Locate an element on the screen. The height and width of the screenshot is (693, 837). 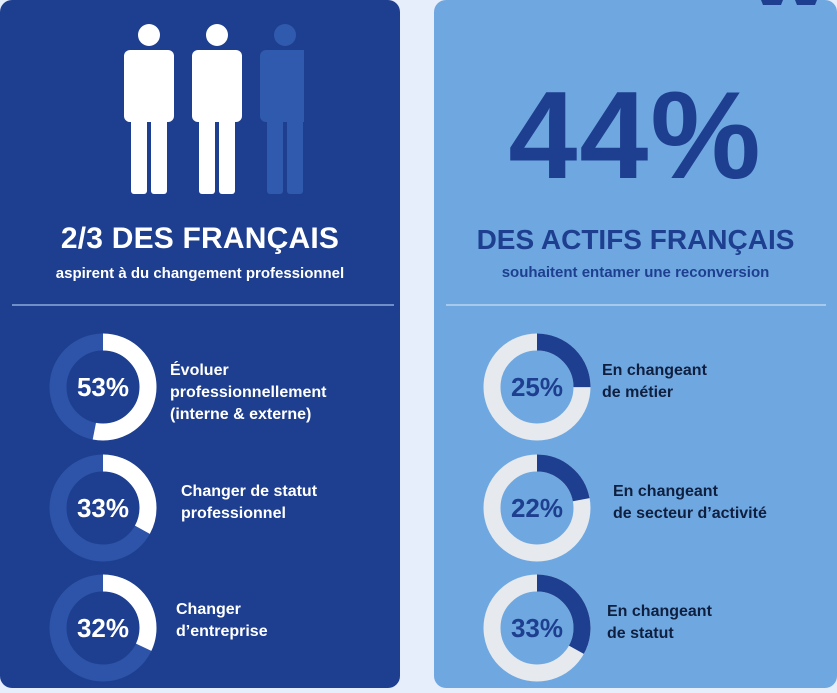
percent-label: 25% is located at coordinates (537, 387).